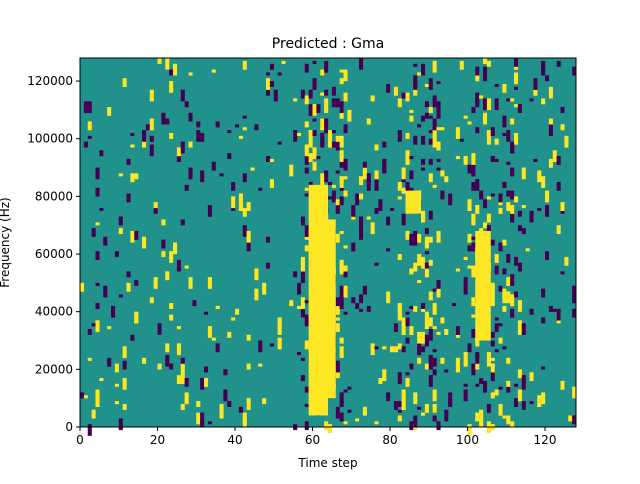  Describe the element at coordinates (50, 139) in the screenshot. I see `y-tick-label: 100000` at that location.